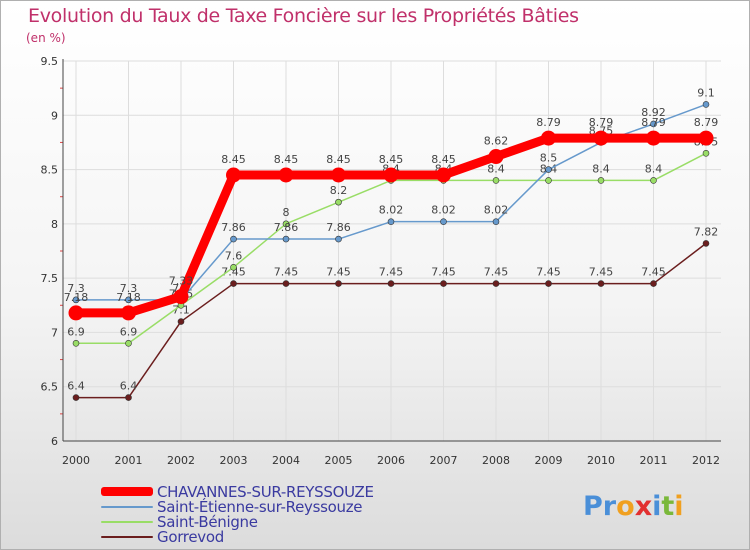 The width and height of the screenshot is (750, 550). I want to click on legend-label: Saint-Étienne-sur-Reyssouze, so click(260, 506).